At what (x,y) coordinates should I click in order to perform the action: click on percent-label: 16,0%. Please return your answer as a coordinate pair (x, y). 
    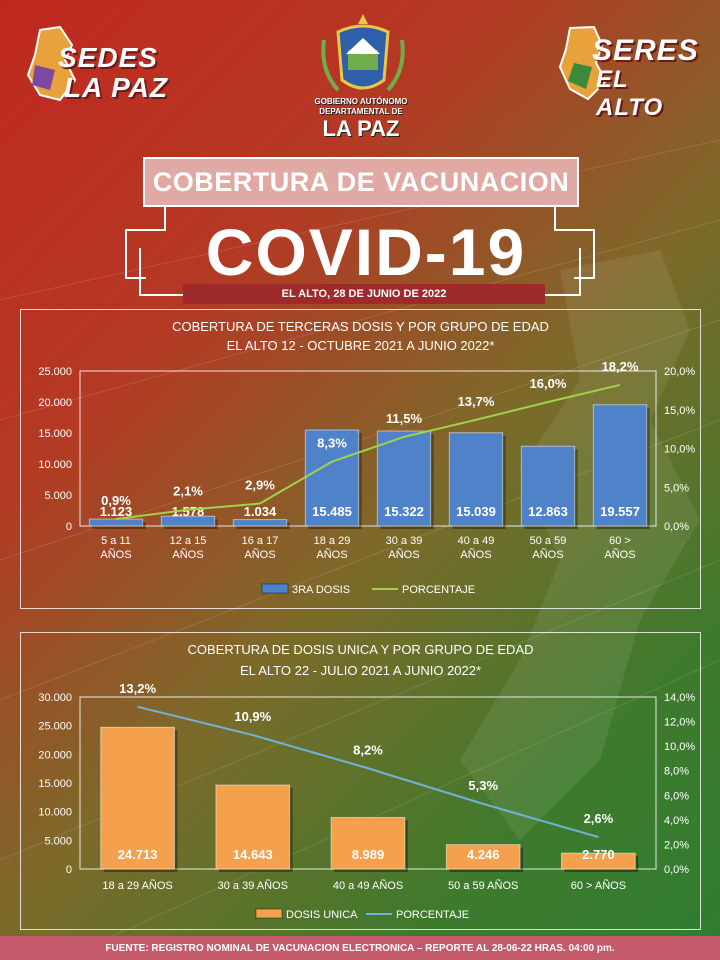
    Looking at the image, I should click on (548, 383).